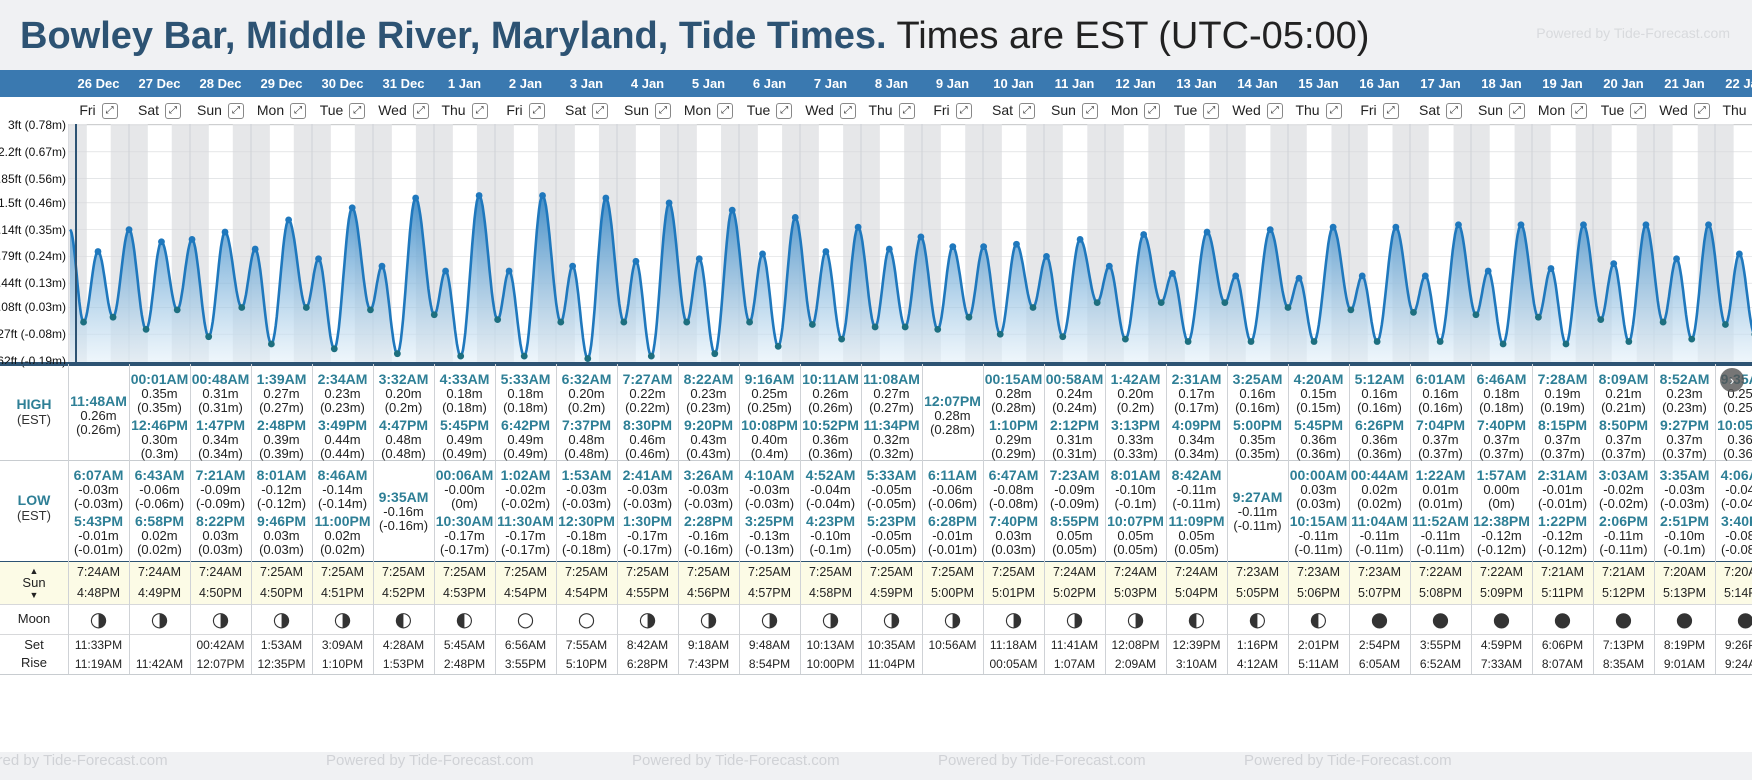  Describe the element at coordinates (1501, 535) in the screenshot. I see `low-tide-cell: 12:38PM -0.12m (-0.12m)` at that location.